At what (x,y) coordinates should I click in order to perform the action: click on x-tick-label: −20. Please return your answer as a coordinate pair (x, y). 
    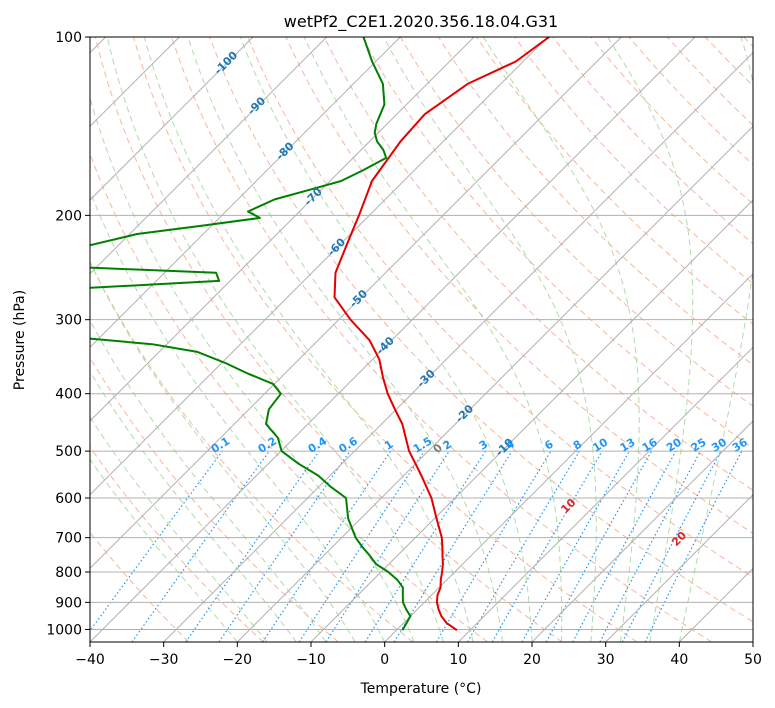
    Looking at the image, I should click on (238, 660).